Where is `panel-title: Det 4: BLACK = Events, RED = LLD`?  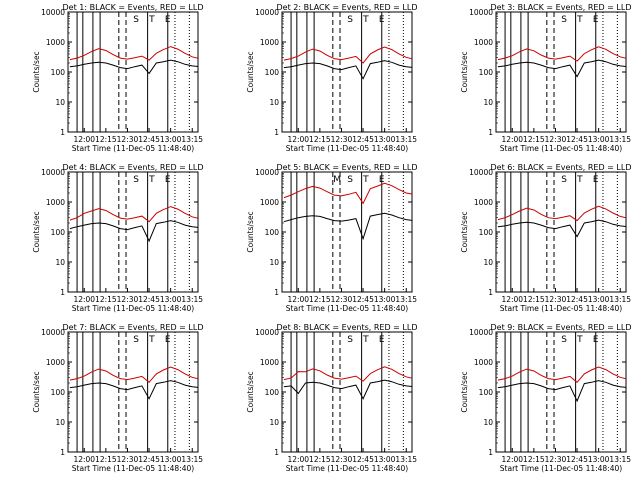 panel-title: Det 4: BLACK = Events, RED = LLD is located at coordinates (133, 167).